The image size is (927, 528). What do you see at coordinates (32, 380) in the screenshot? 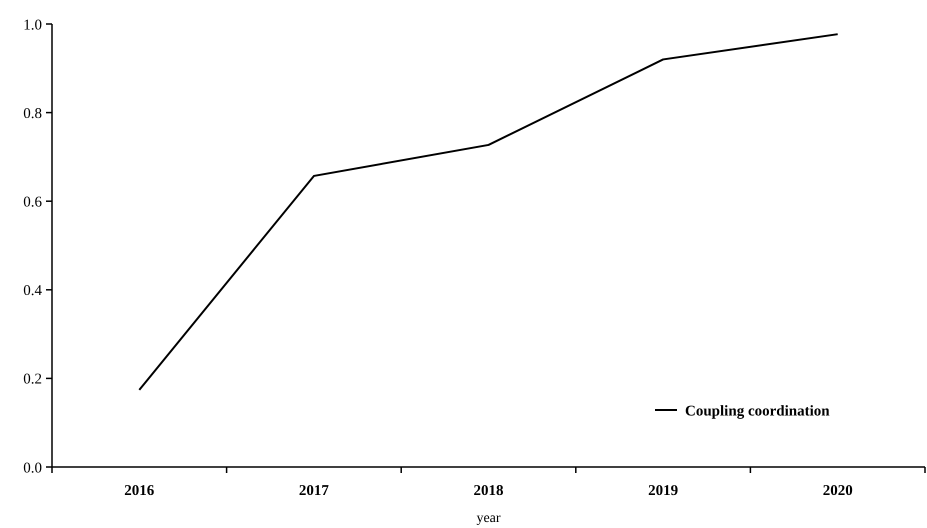
I see `y-tick-label: 0.2` at bounding box center [32, 380].